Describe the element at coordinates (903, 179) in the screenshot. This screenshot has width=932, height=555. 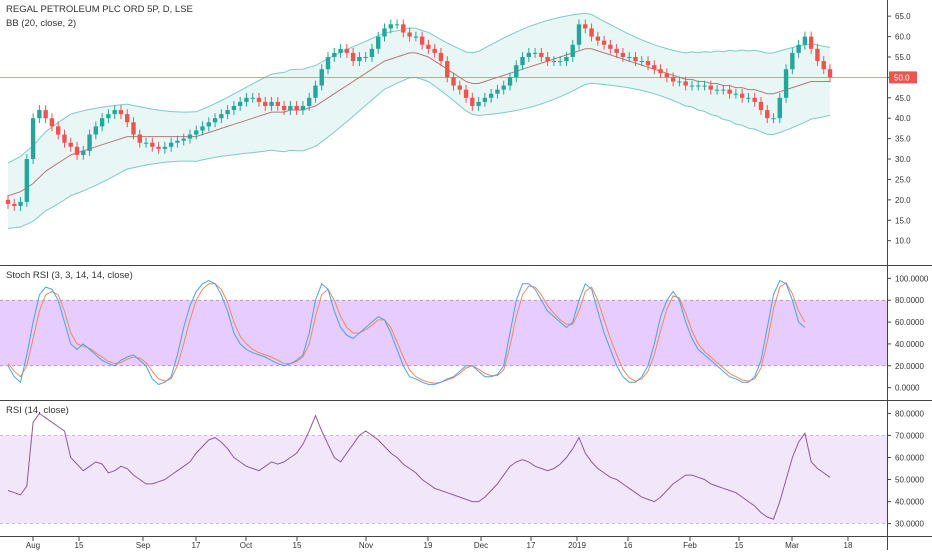
I see `price-axis-label: 25.0` at that location.